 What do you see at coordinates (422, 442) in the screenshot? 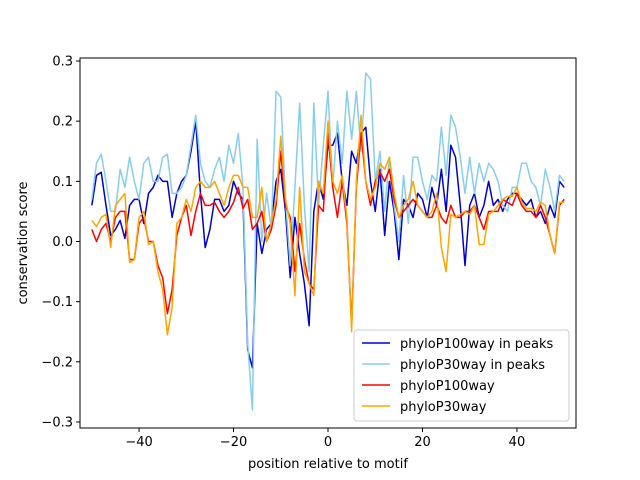
I see `x-tick-label: 20` at bounding box center [422, 442].